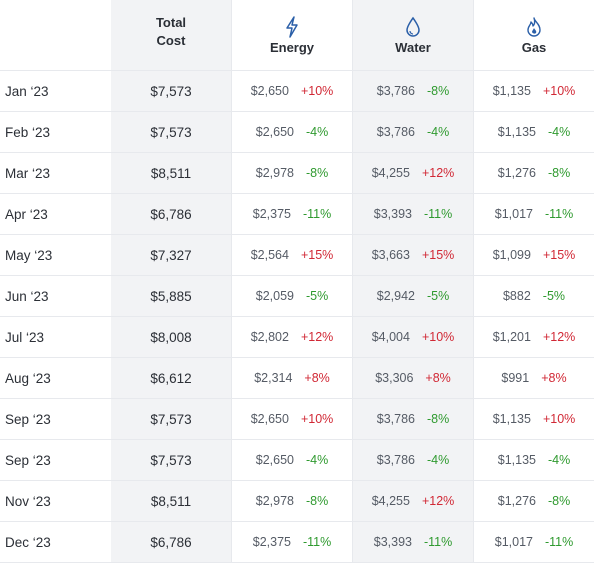  Describe the element at coordinates (291, 255) in the screenshot. I see `row-energy-cell: $2,564 +15%` at that location.